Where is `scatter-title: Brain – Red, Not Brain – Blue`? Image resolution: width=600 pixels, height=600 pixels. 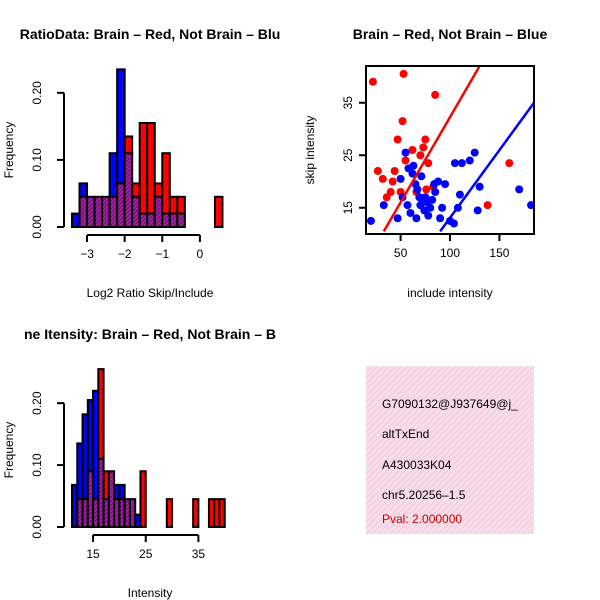 scatter-title: Brain – Red, Not Brain – Blue is located at coordinates (450, 34).